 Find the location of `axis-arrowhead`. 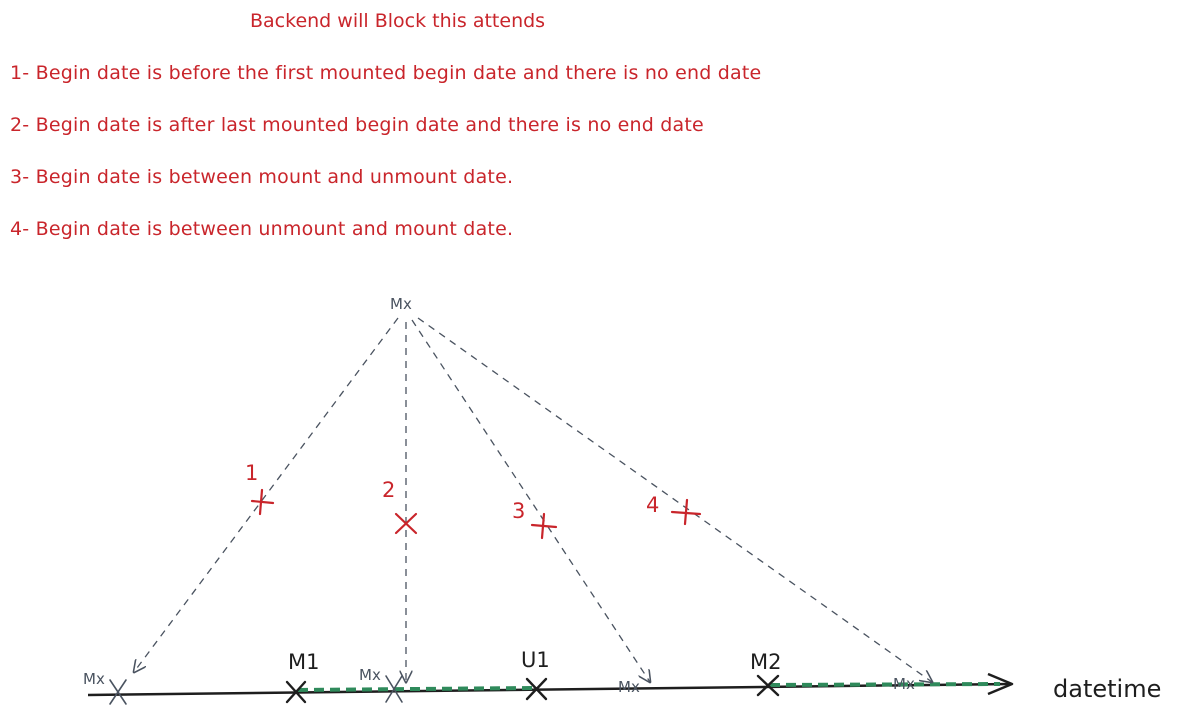

axis-arrowhead is located at coordinates (1000, 684).